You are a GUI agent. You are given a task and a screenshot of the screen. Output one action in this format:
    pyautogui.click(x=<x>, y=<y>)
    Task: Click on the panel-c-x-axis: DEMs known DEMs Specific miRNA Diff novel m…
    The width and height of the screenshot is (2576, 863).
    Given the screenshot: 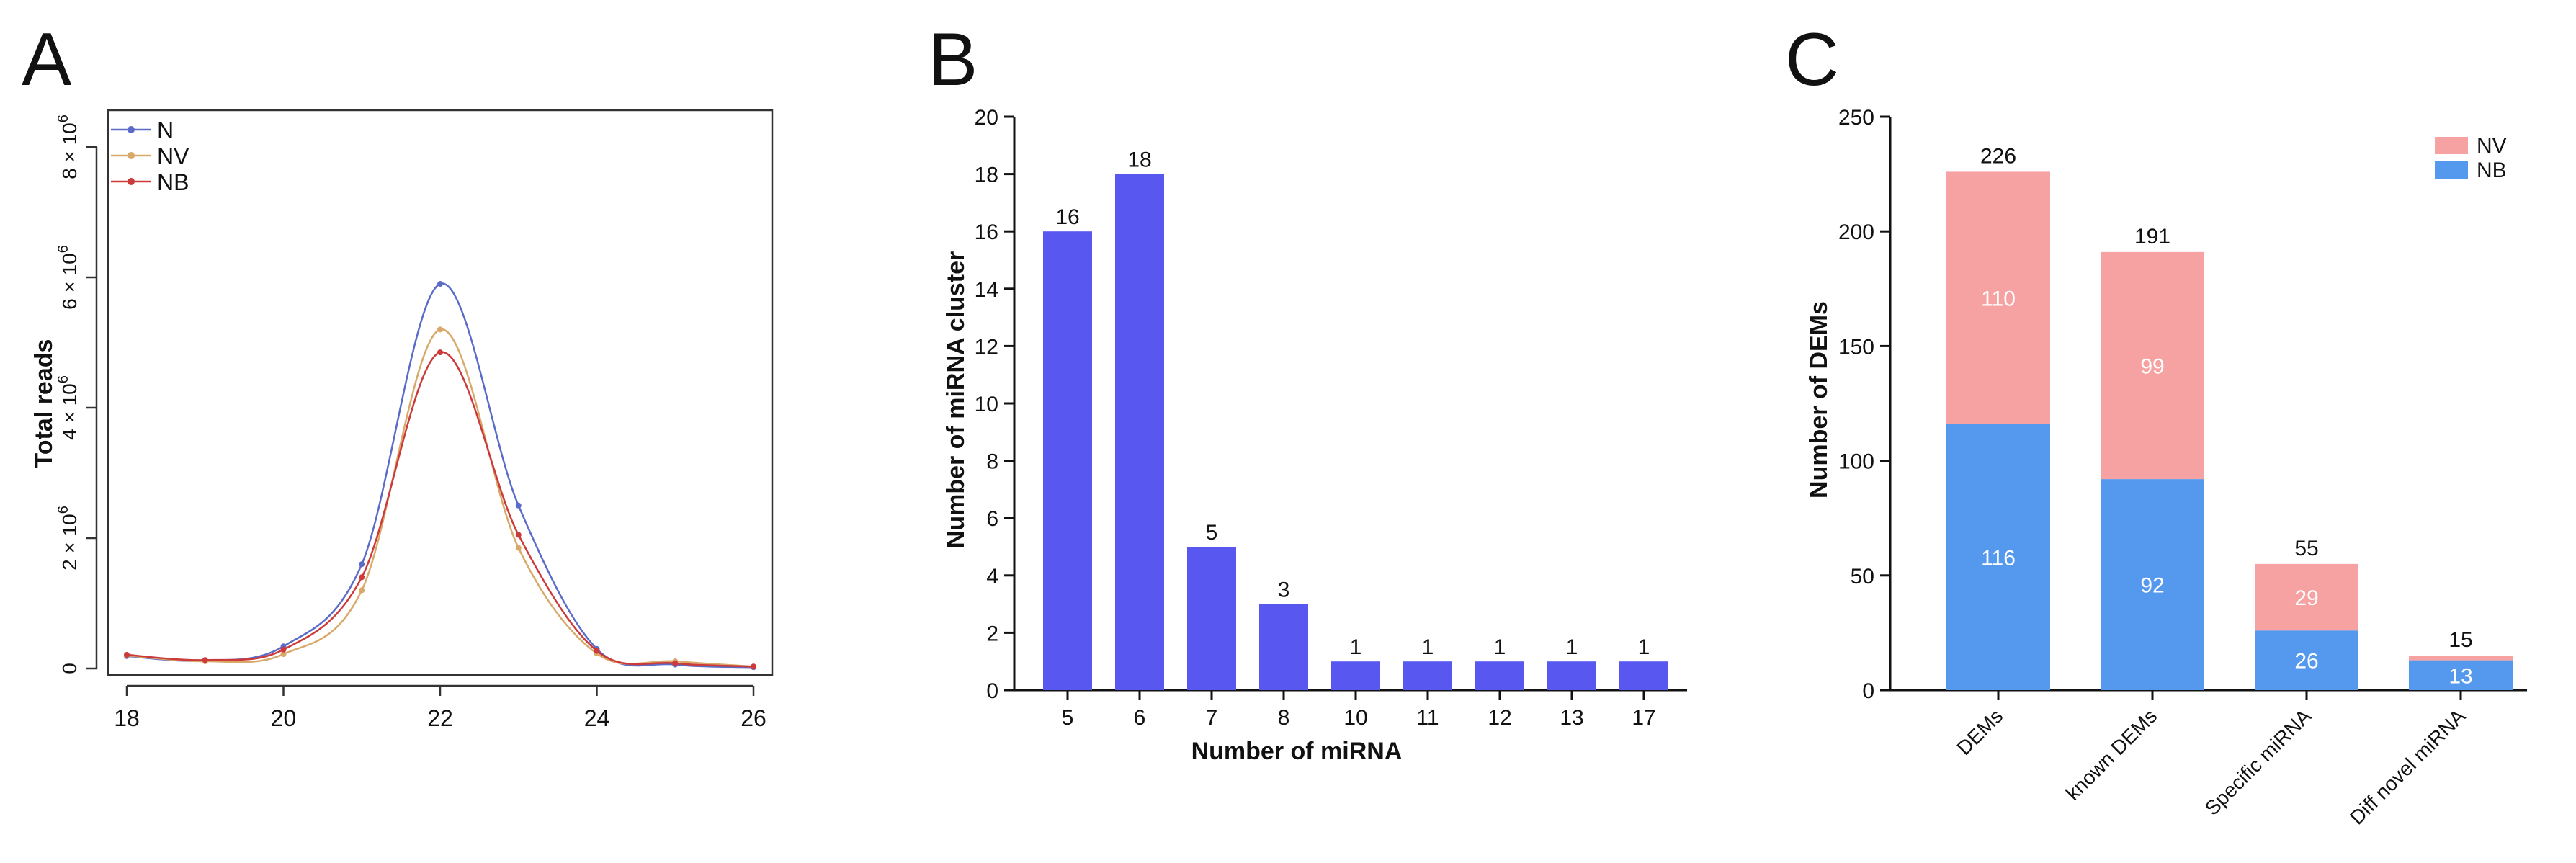 What is the action you would take?
    pyautogui.click(x=2208, y=759)
    